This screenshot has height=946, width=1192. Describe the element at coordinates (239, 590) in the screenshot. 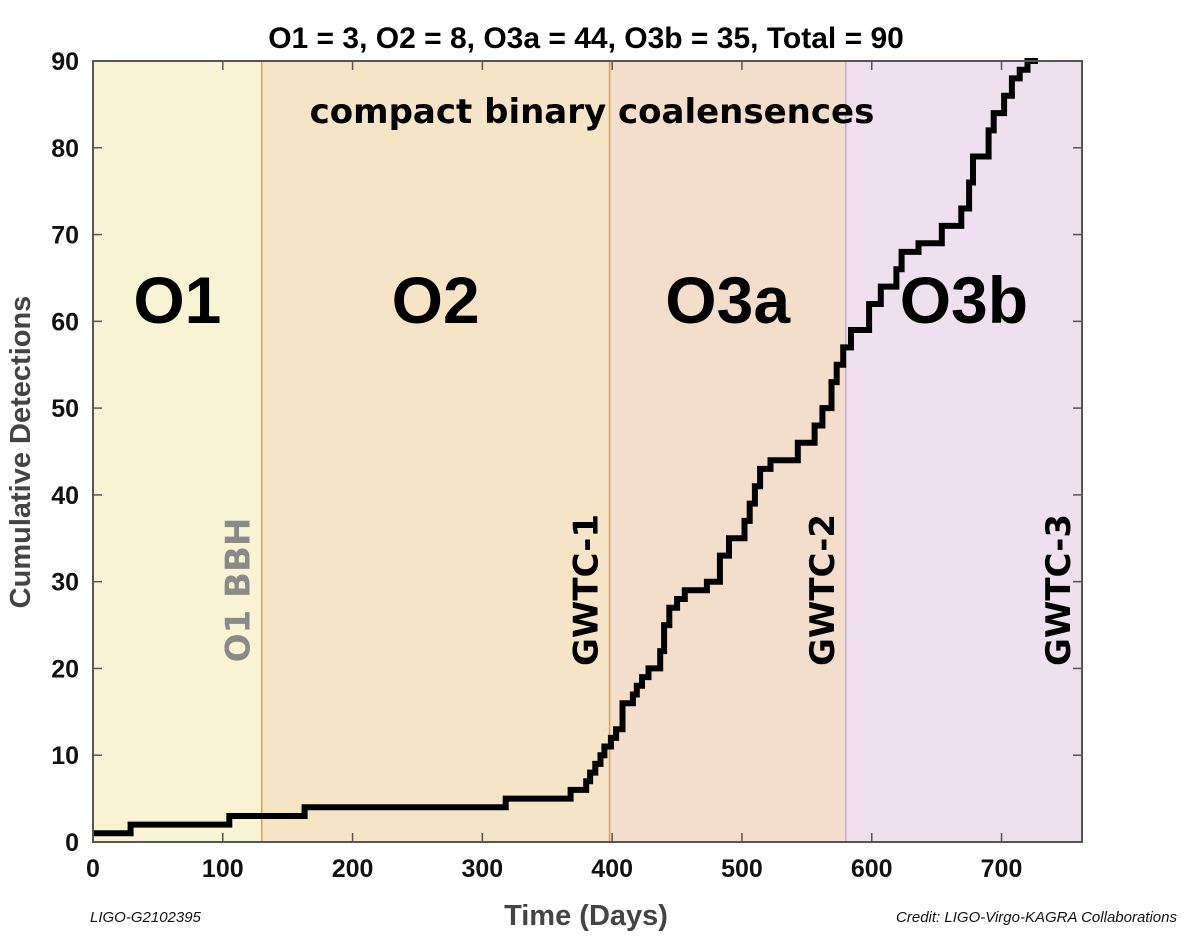

I see `catalog-label-o1-bbh: O1 BBH` at that location.